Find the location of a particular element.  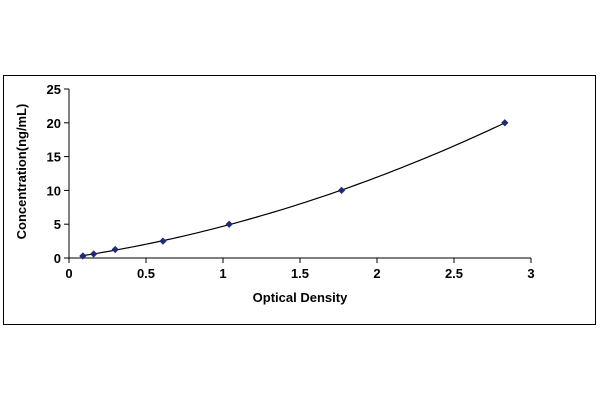

y-tick-label: 10 is located at coordinates (54, 190).